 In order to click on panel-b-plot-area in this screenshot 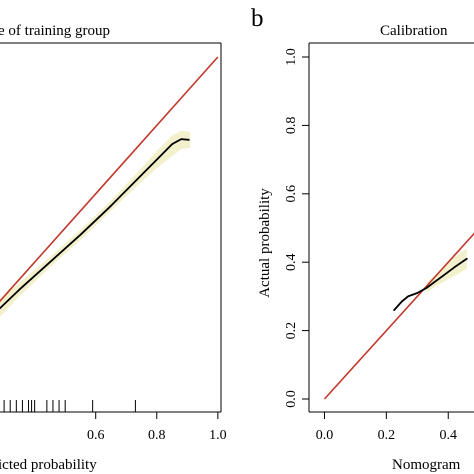, I will do `click(398, 316)`.